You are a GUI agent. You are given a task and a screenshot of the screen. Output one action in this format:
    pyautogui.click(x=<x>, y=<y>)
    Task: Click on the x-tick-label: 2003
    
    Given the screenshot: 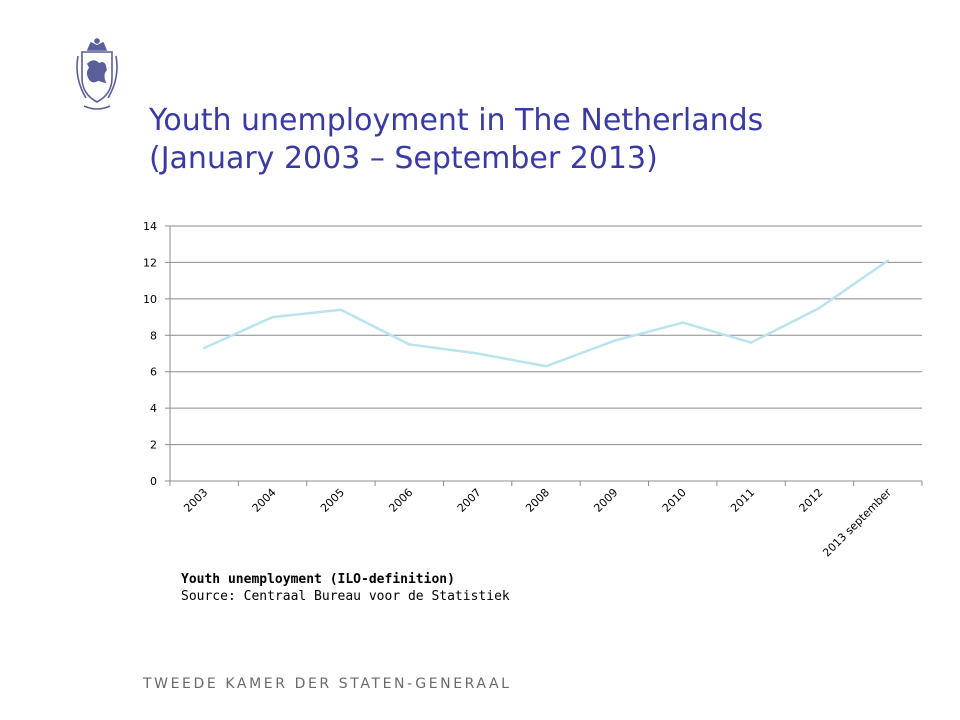 What is the action you would take?
    pyautogui.click(x=195, y=500)
    